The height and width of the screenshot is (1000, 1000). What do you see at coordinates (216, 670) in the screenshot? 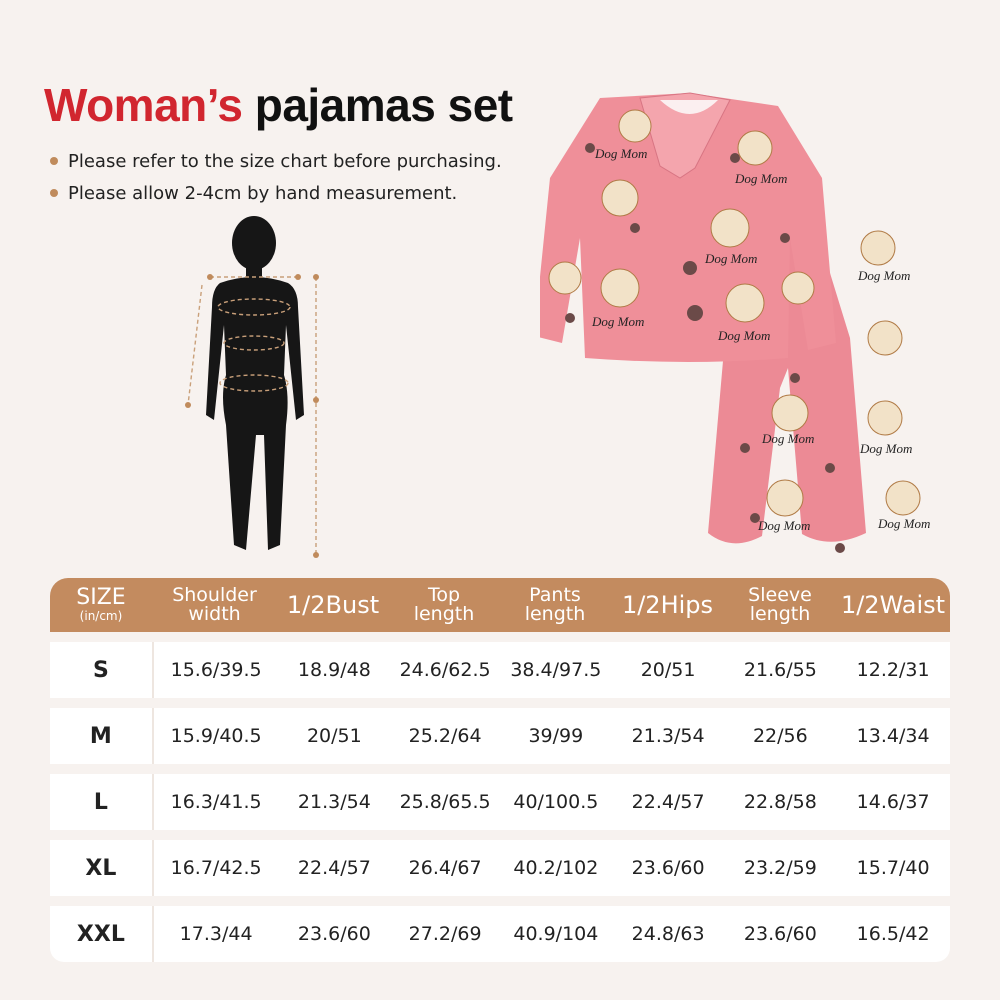
I see `table-cell: 15.6/39.5` at bounding box center [216, 670].